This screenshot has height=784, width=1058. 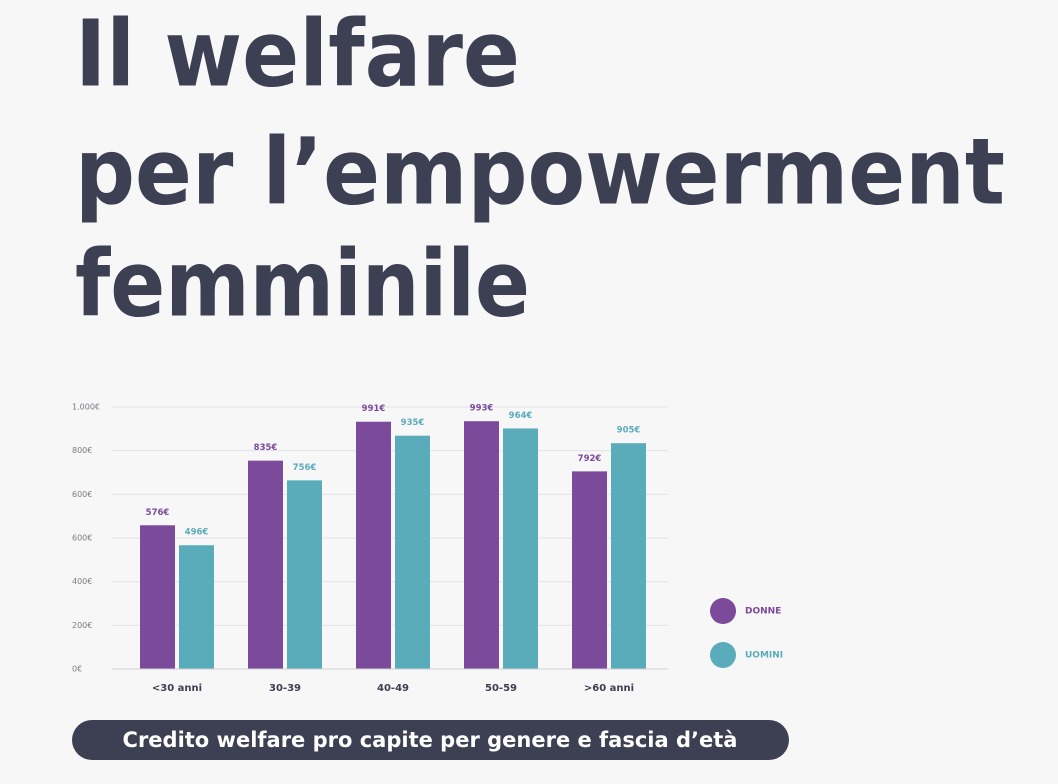 I want to click on y-tick-label: 200€, so click(x=82, y=625).